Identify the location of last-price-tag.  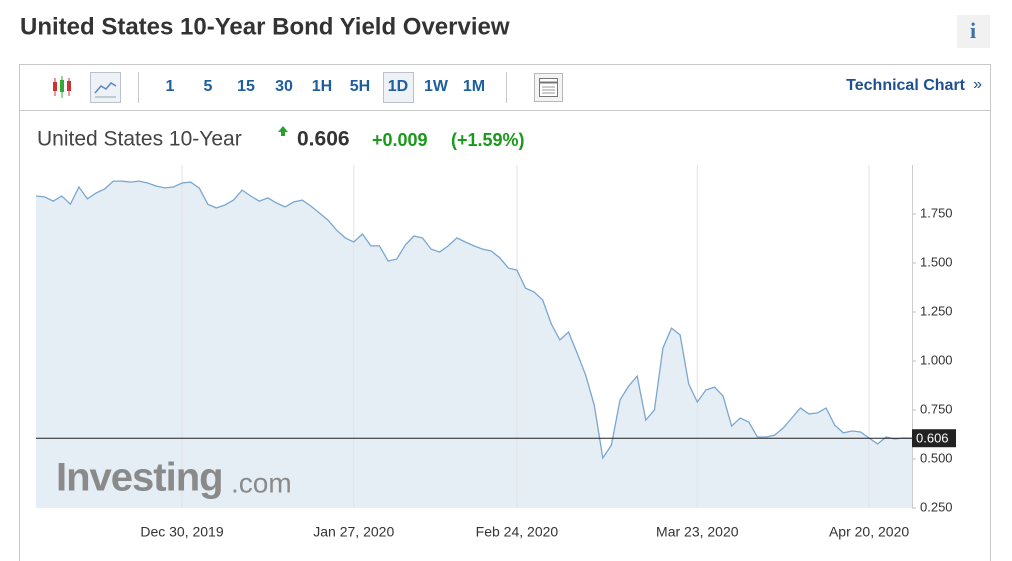
(934, 438).